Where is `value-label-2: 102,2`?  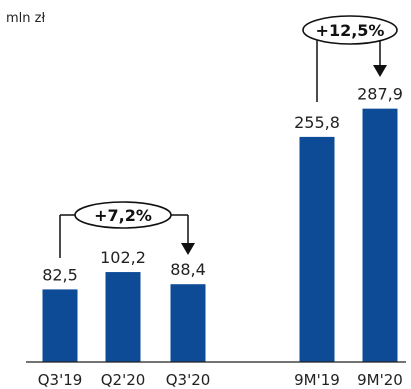
value-label-2: 102,2 is located at coordinates (123, 257).